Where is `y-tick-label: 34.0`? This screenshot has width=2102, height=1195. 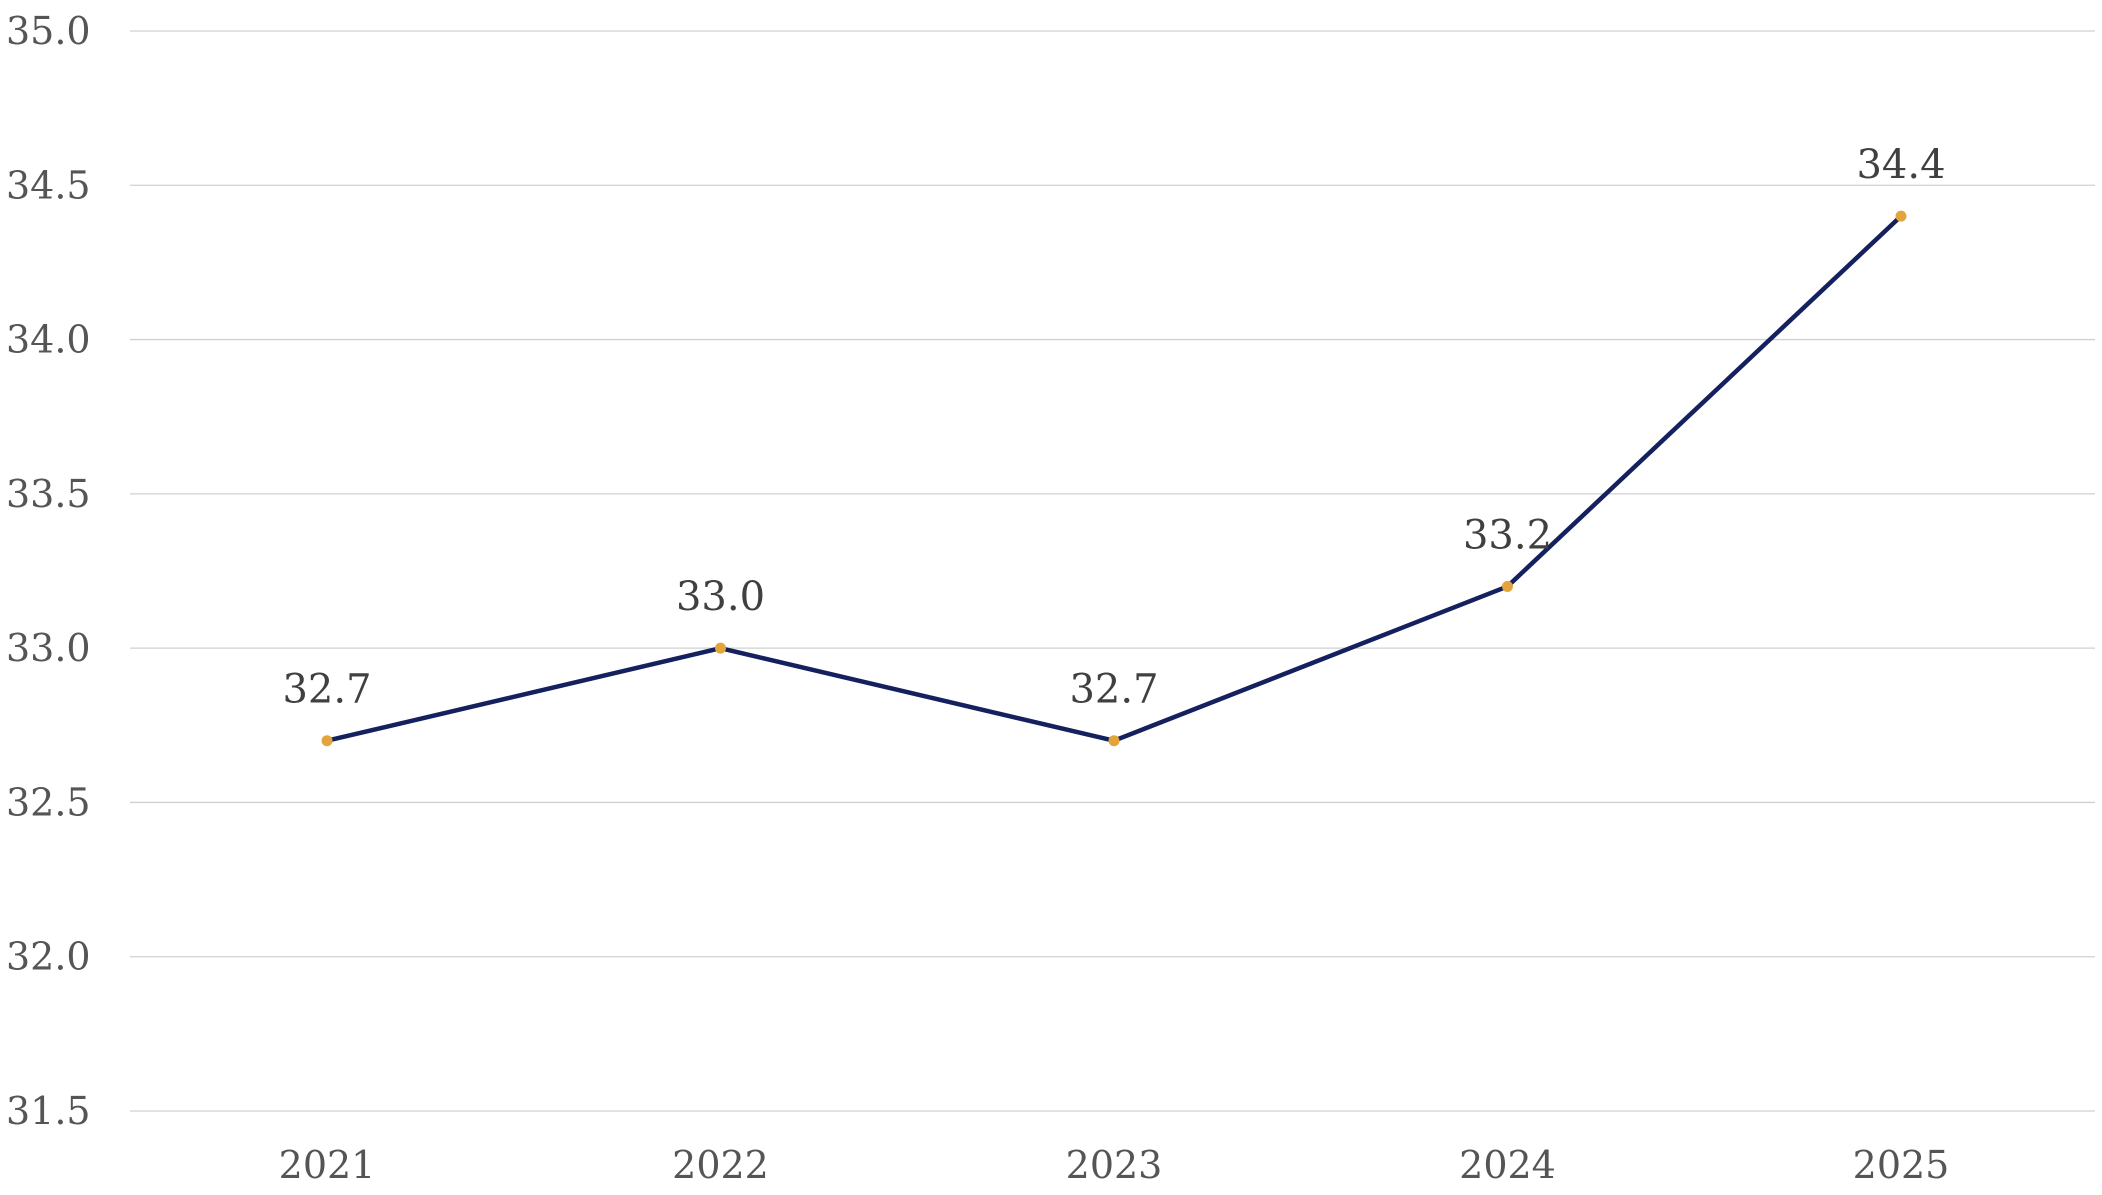
y-tick-label: 34.0 is located at coordinates (48, 340).